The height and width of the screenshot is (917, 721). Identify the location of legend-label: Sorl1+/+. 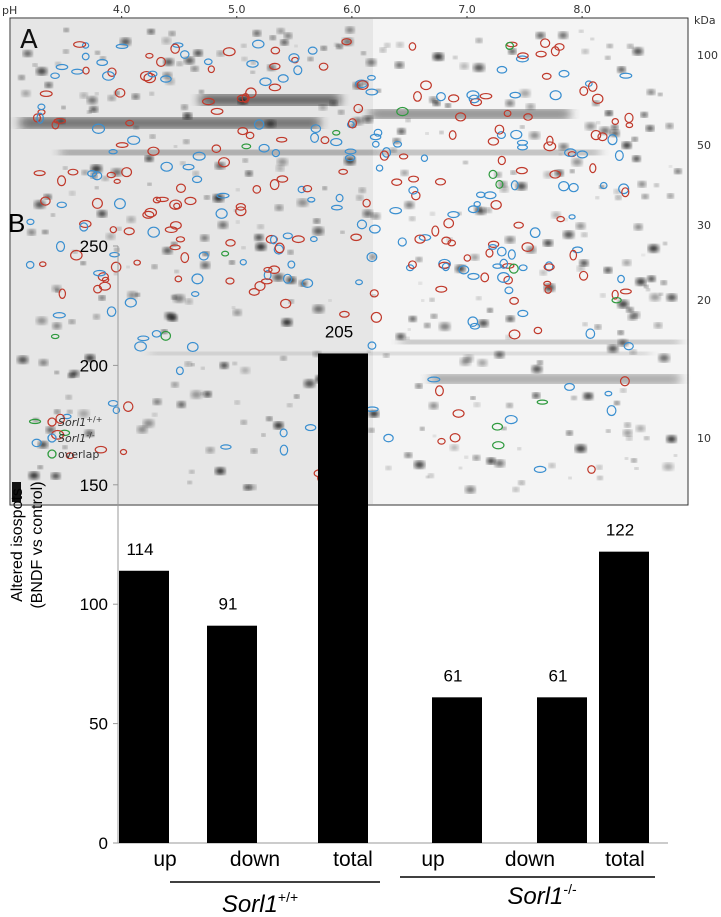
(80, 422).